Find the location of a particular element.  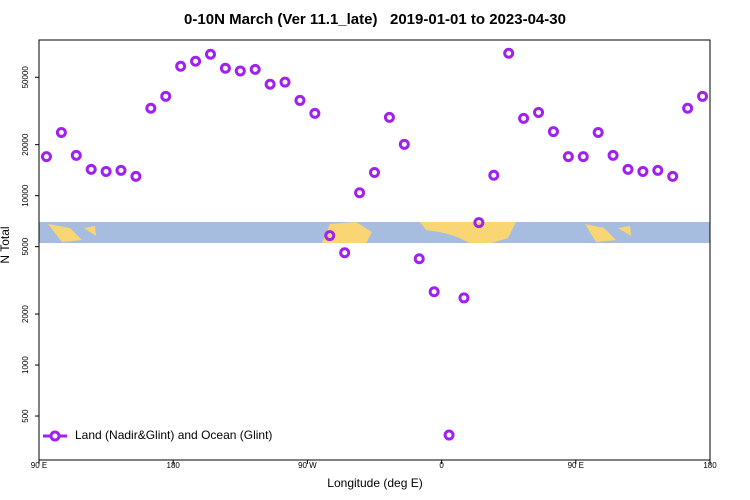

y-tick-label: 1000 is located at coordinates (25, 365).